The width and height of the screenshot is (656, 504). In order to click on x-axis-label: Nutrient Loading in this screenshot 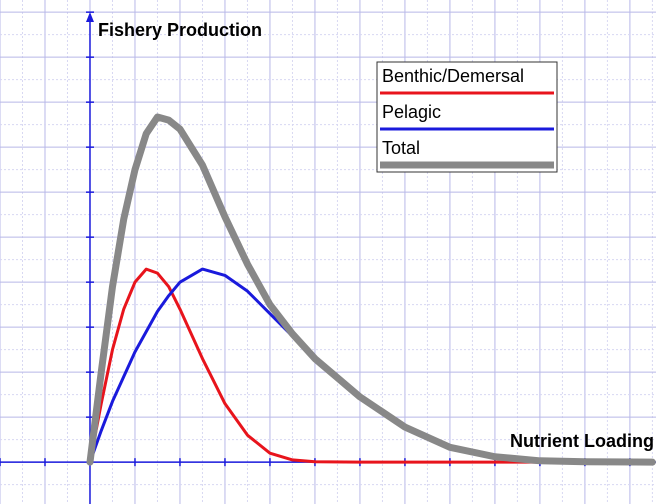, I will do `click(582, 441)`.